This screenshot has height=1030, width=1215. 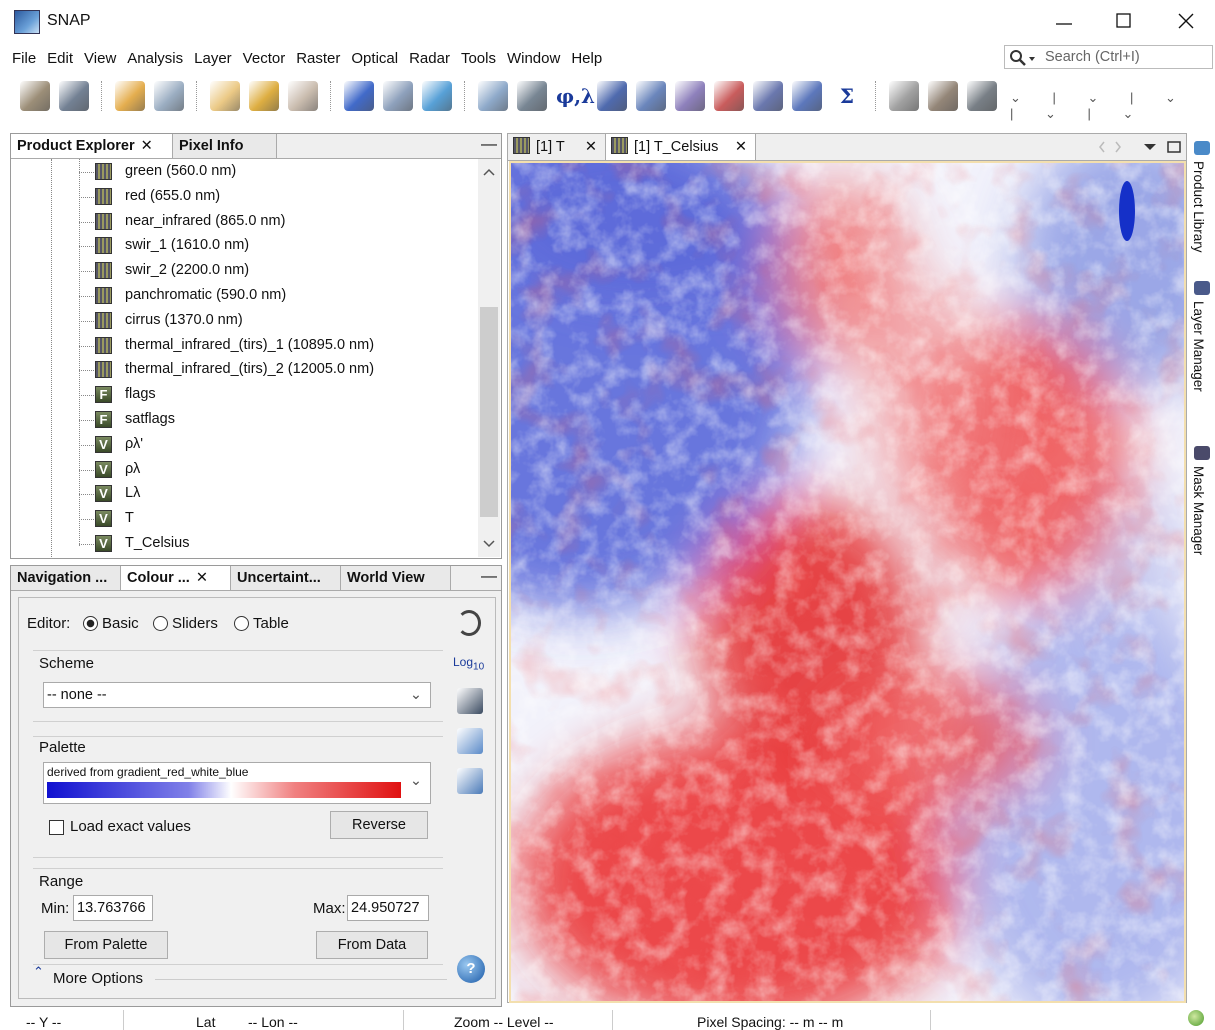 I want to click on menu-item: Analysis, so click(x=155, y=58).